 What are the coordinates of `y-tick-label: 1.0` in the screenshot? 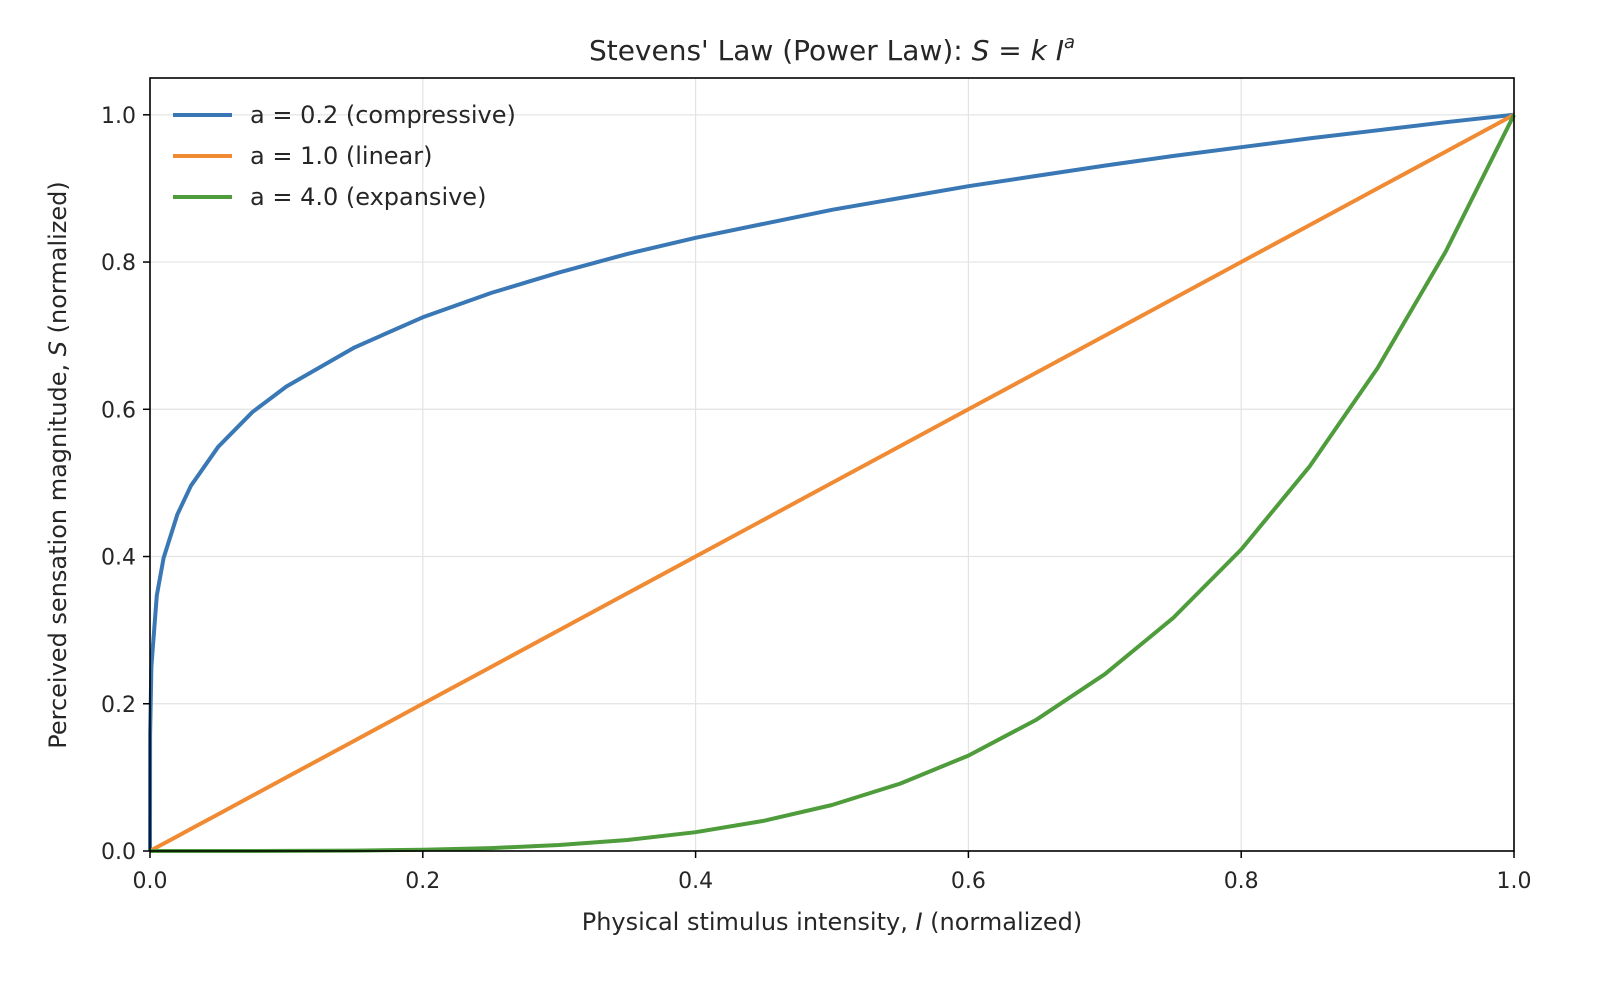 It's located at (118, 116).